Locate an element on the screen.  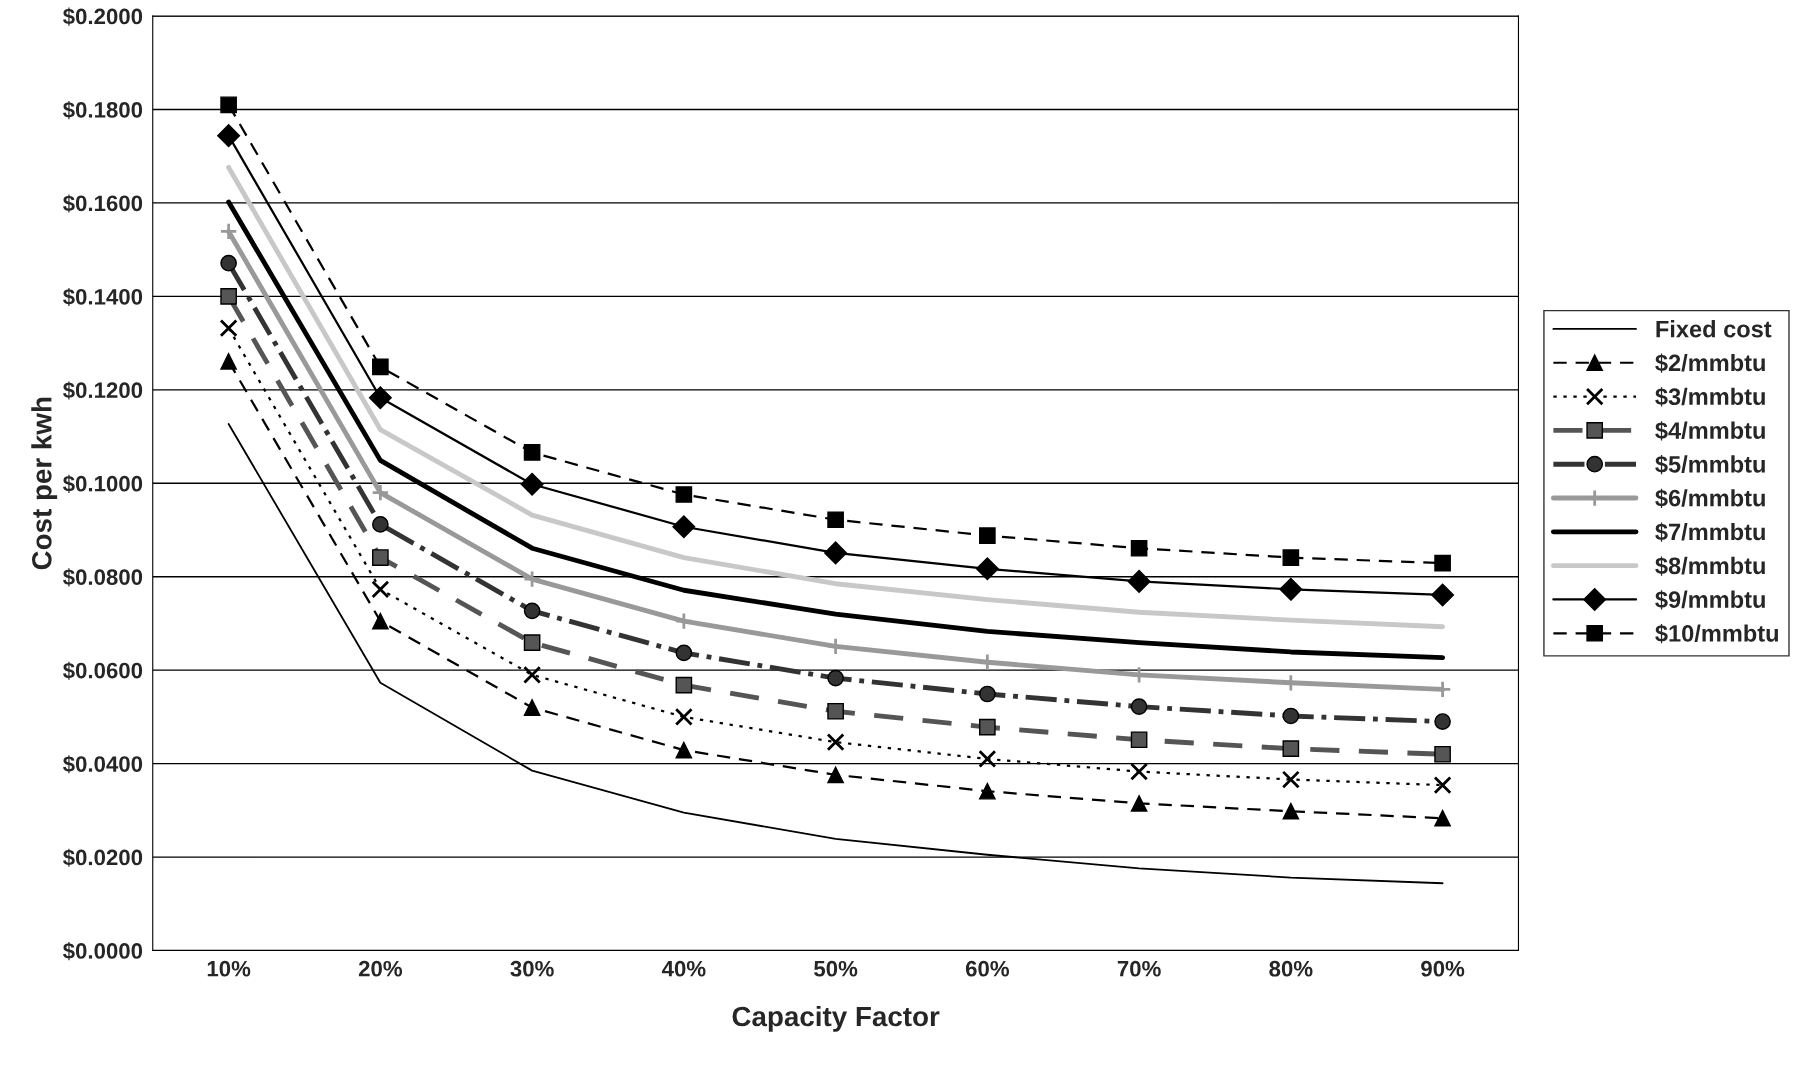
legend-label: $6/mmbtu is located at coordinates (1710, 498).